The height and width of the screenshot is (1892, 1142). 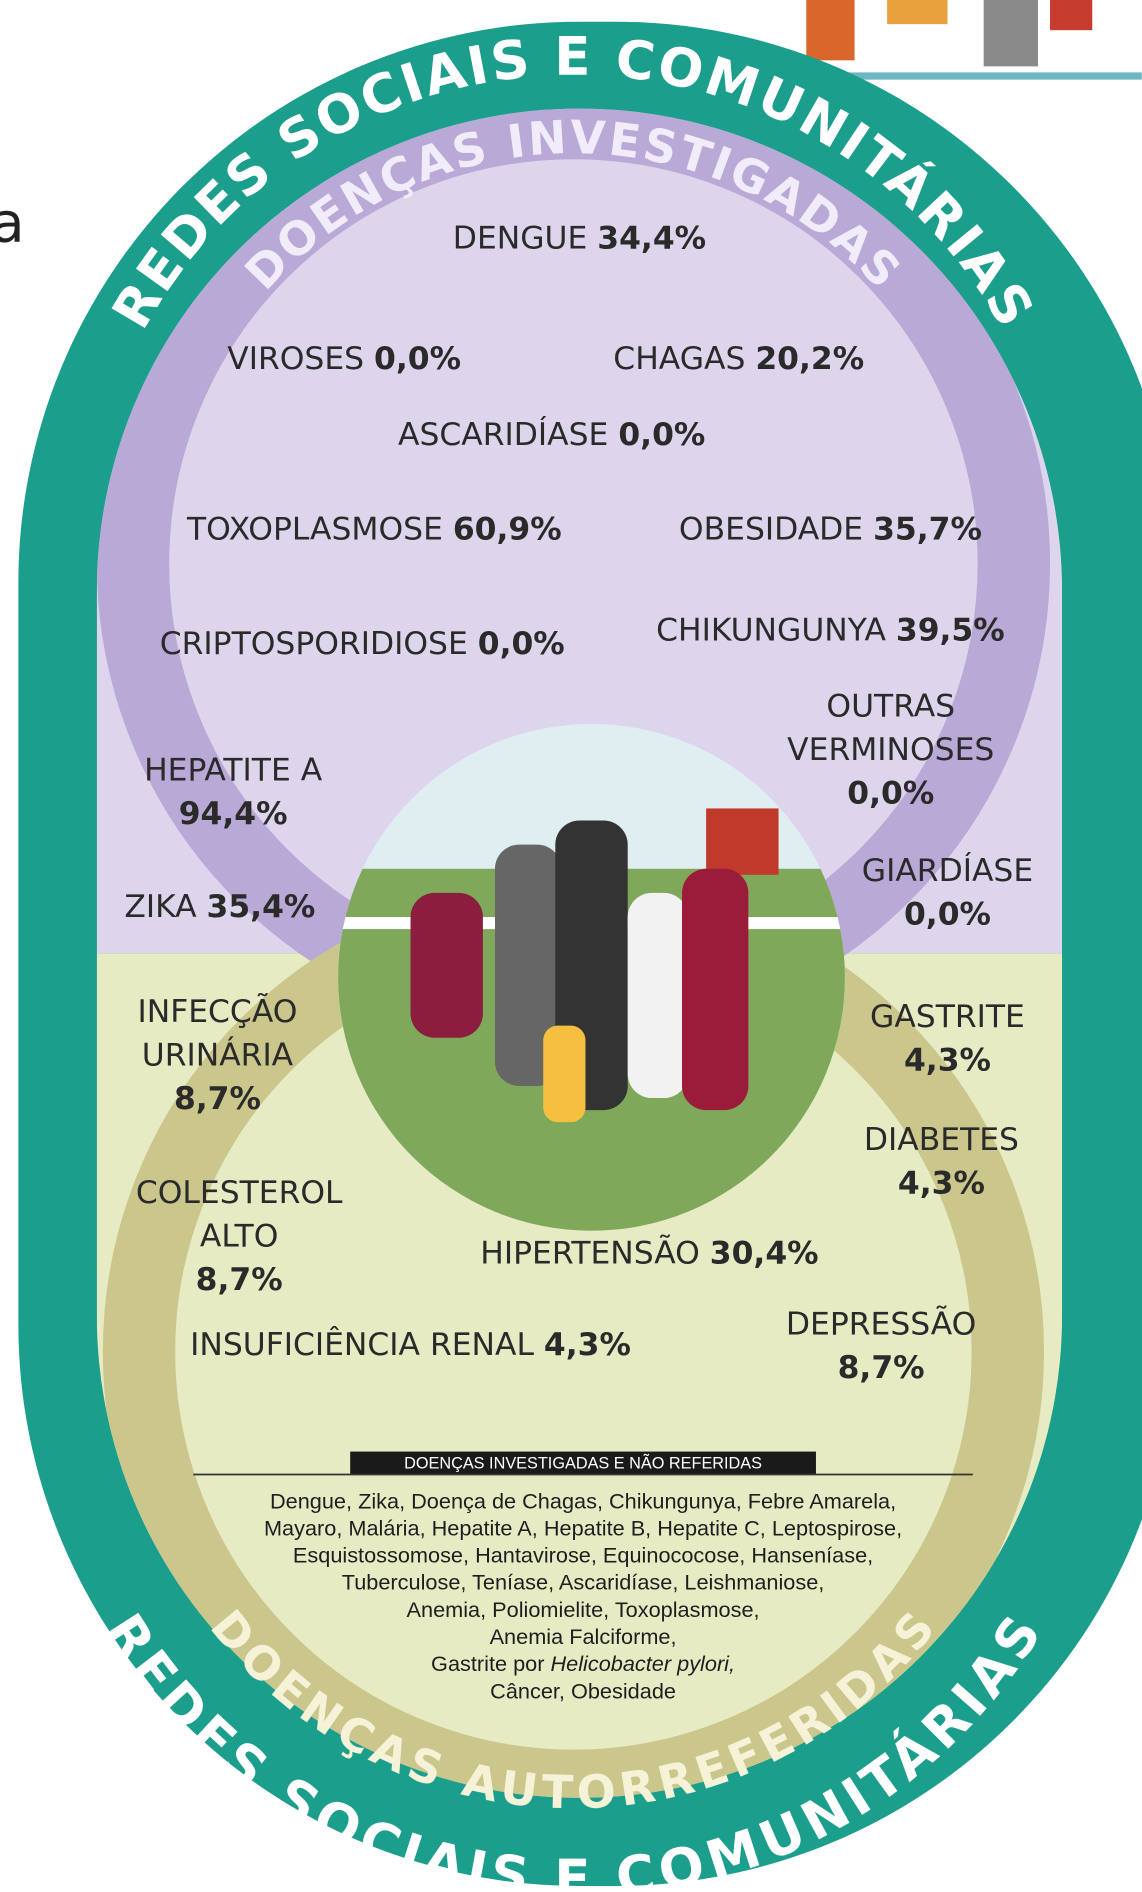 I want to click on item-value: 60,9%, so click(x=507, y=529).